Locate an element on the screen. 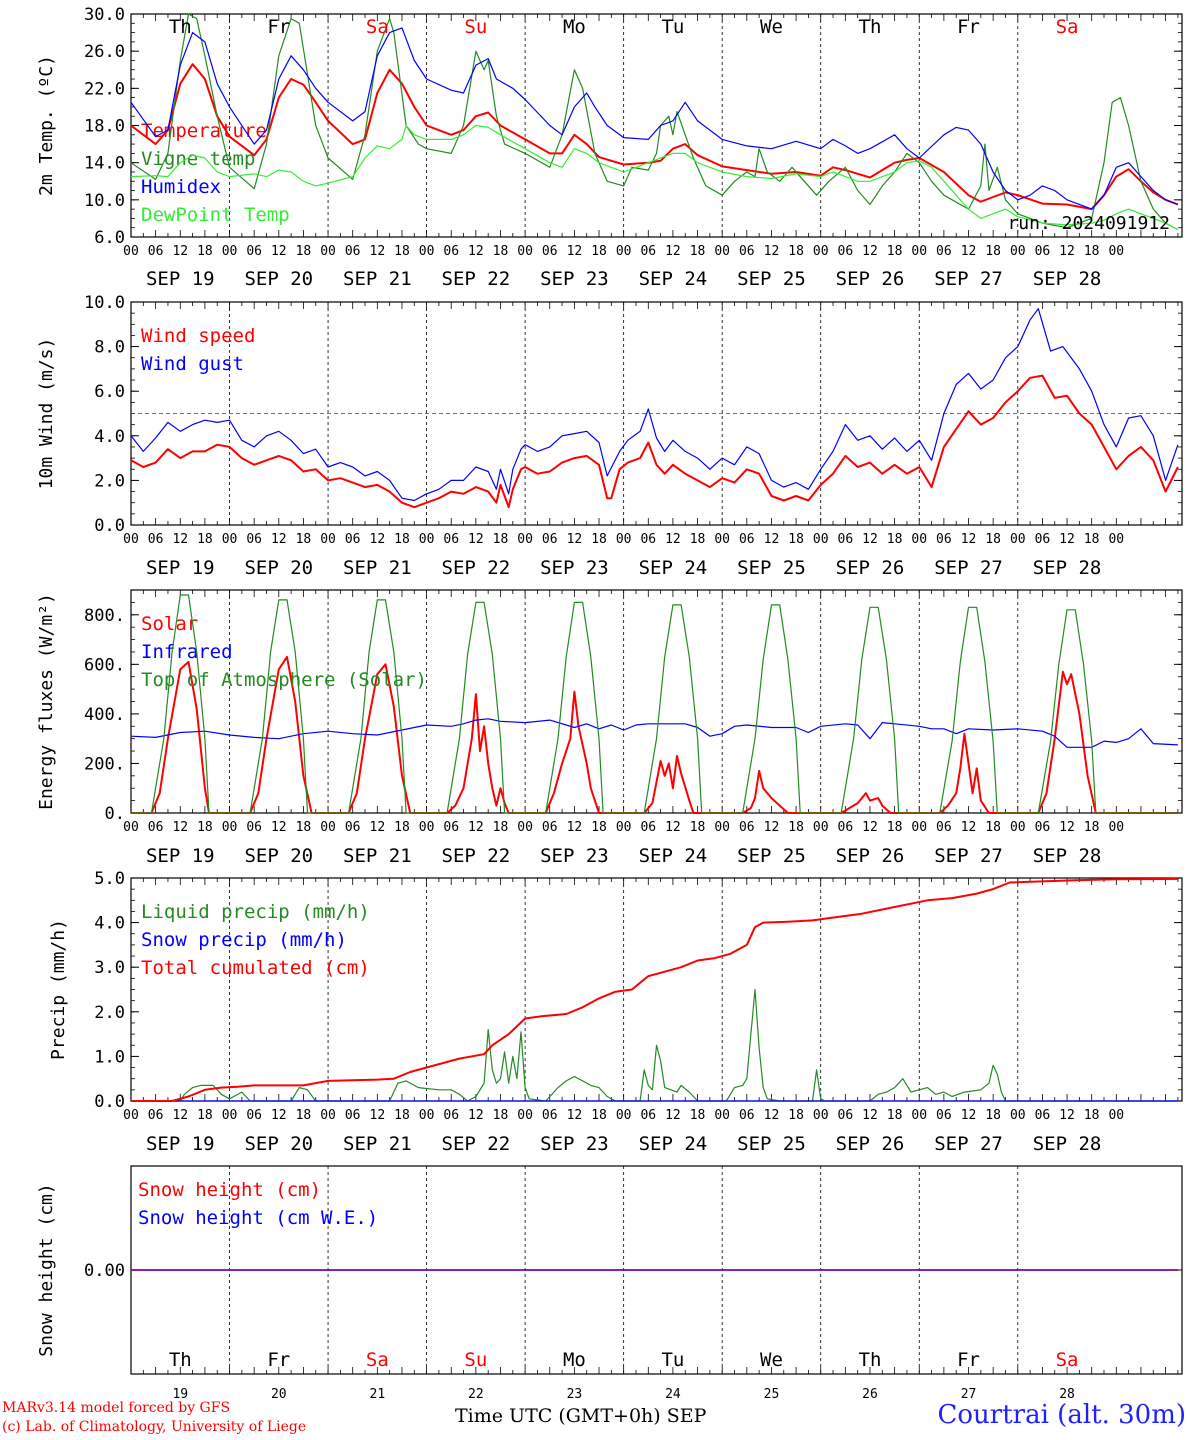  y-tick-label: 3.0 is located at coordinates (109, 968).